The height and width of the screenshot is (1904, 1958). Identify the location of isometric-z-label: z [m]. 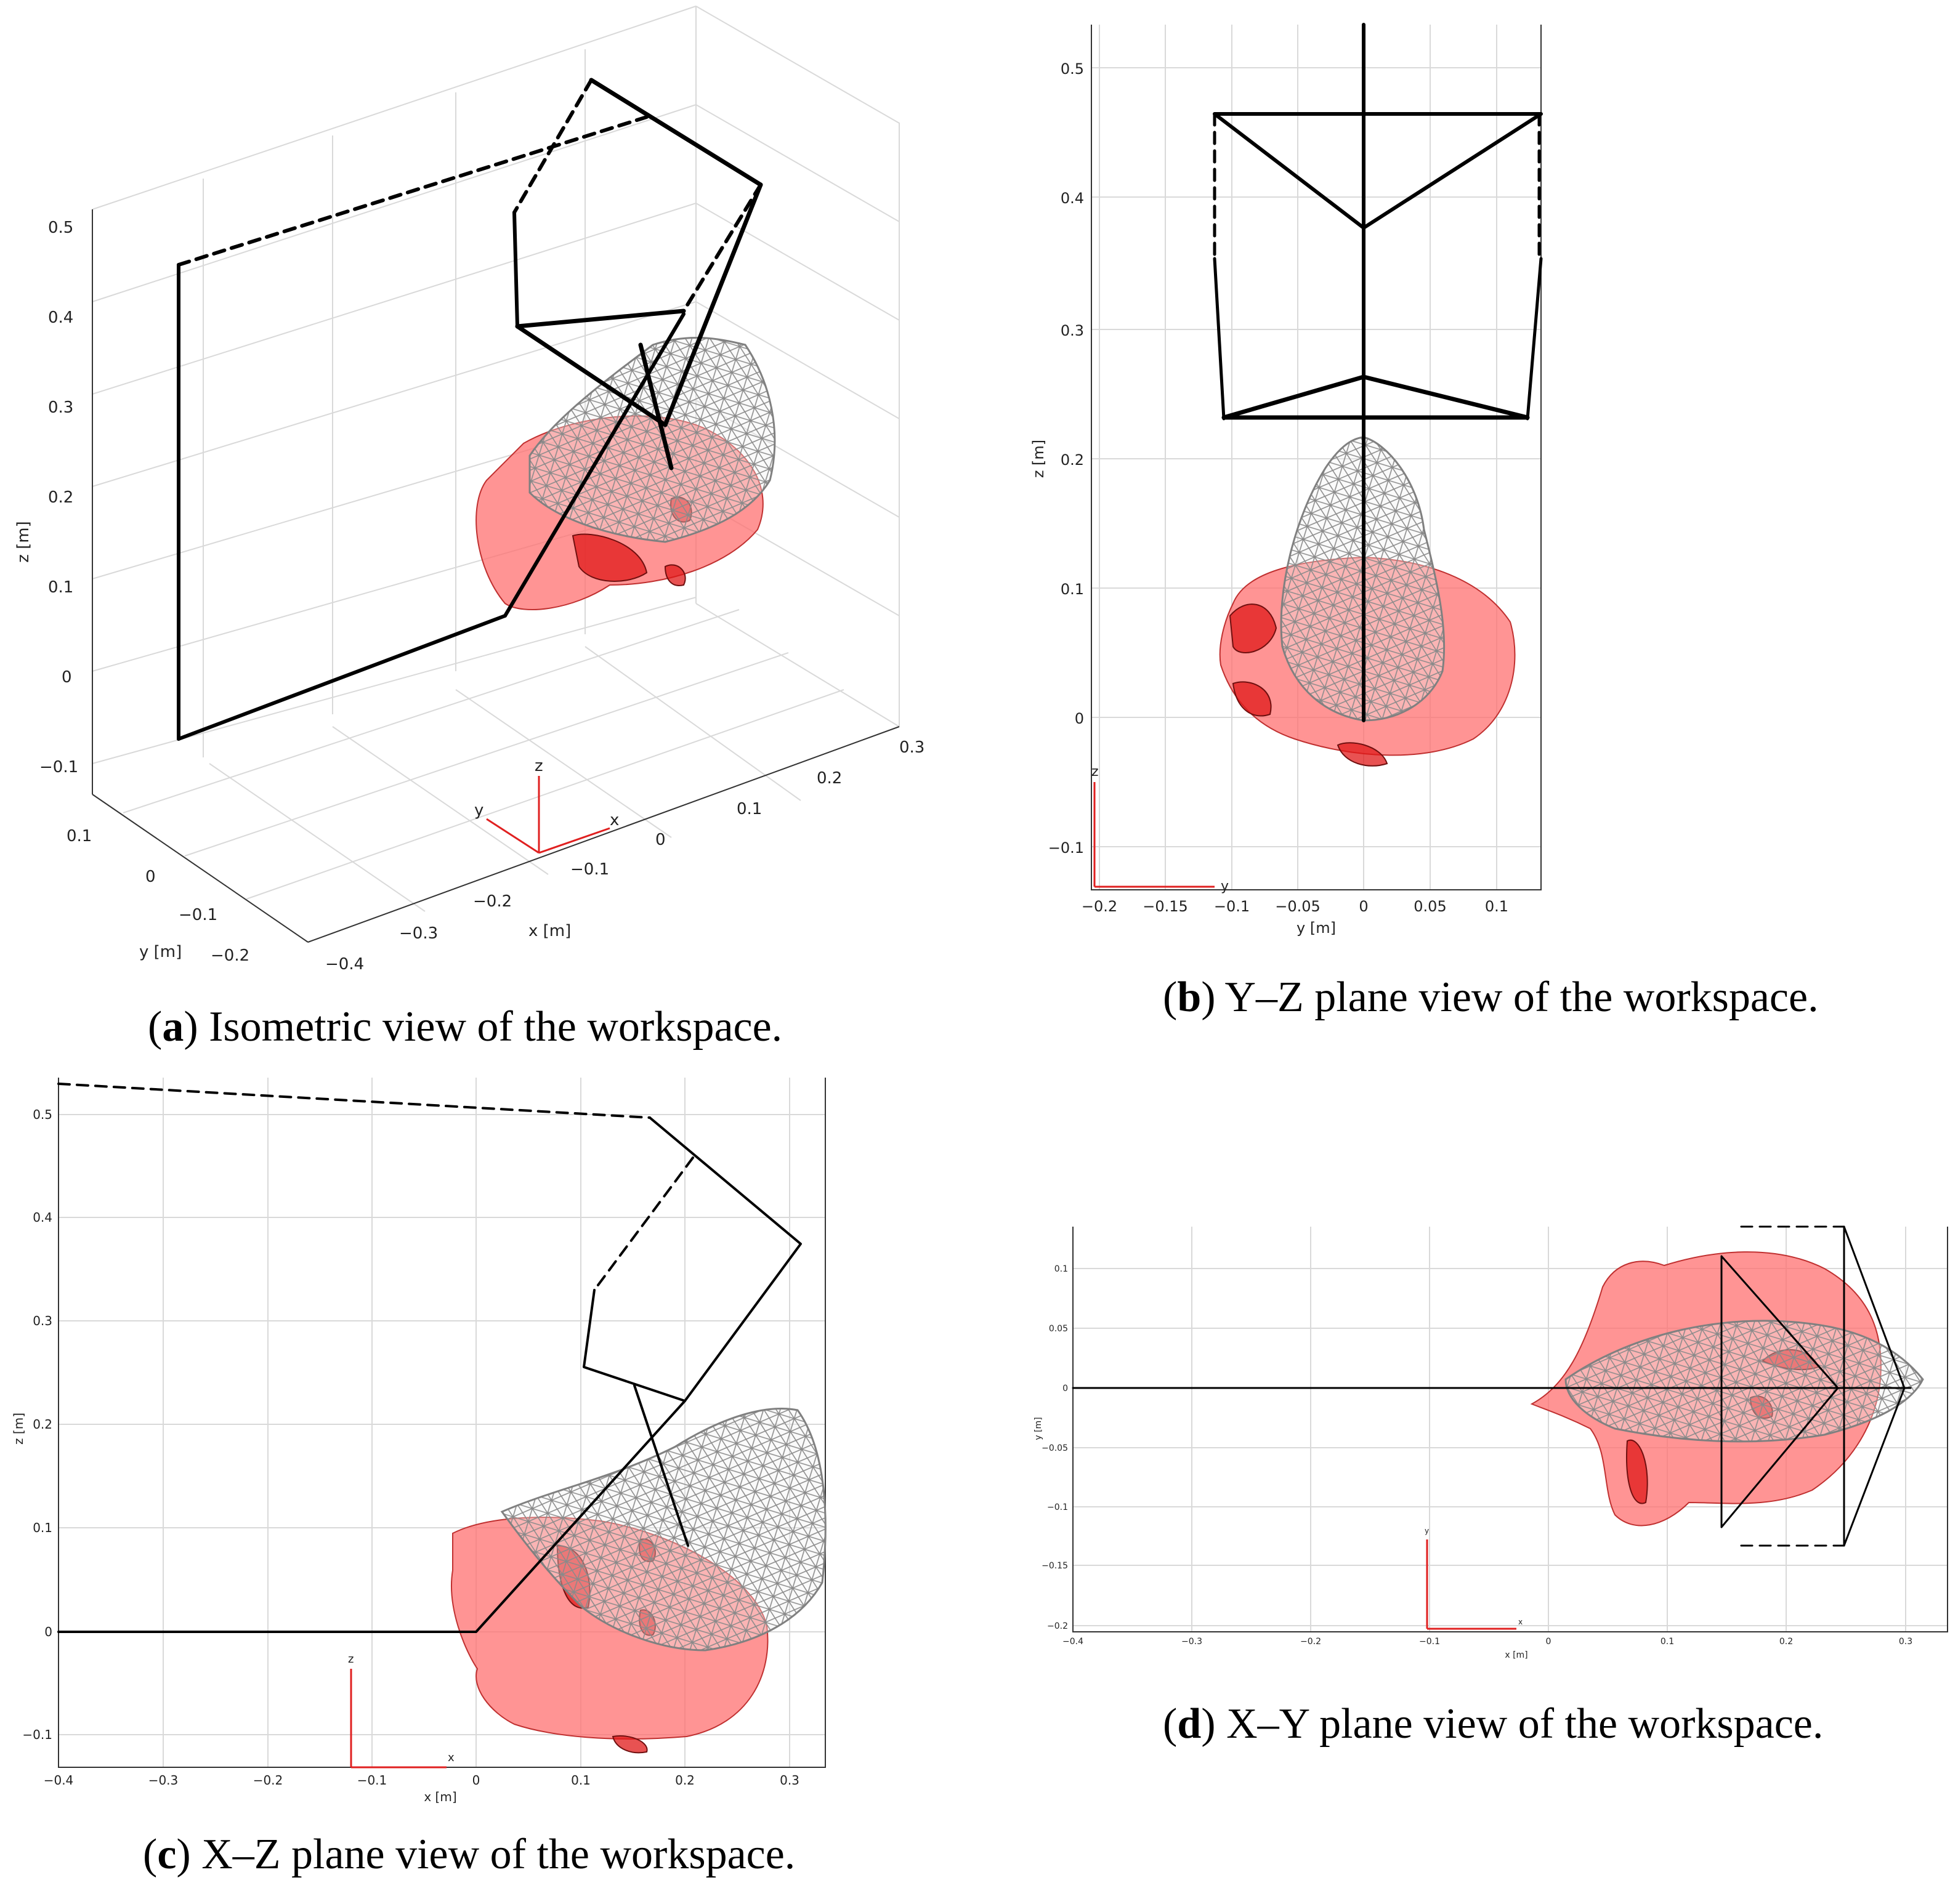
(24, 542).